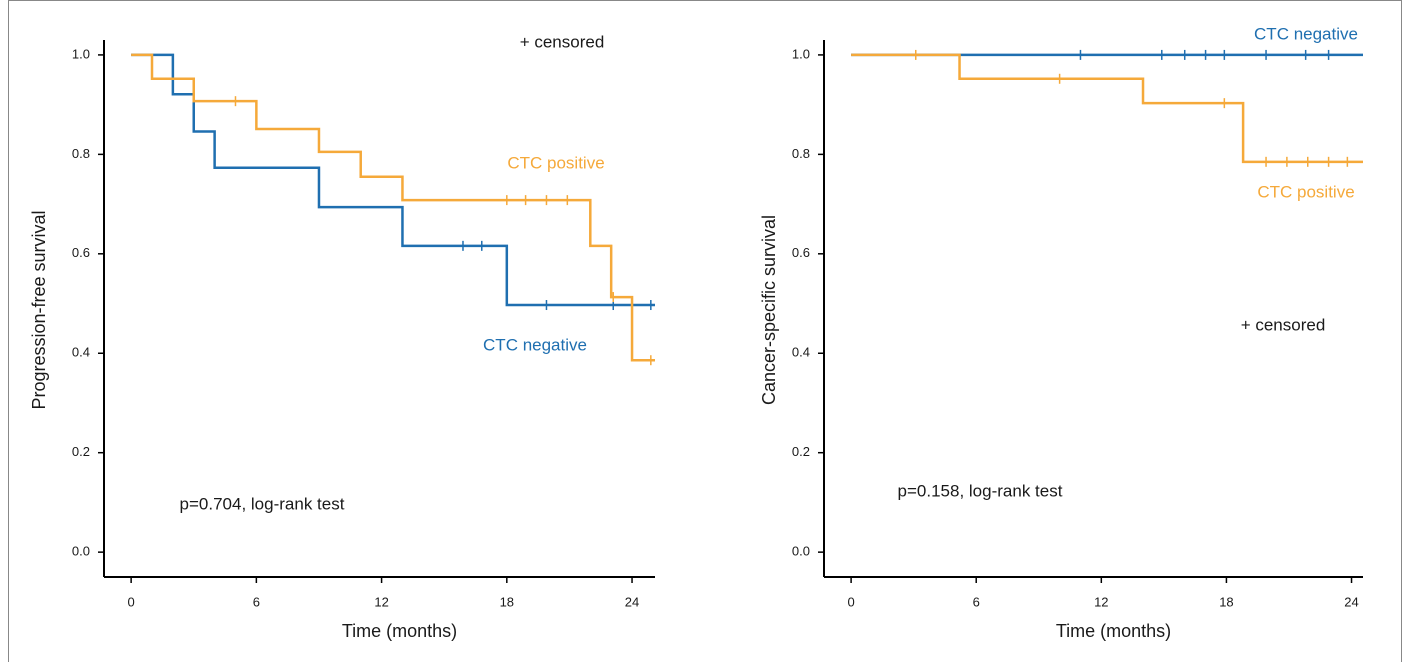 The height and width of the screenshot is (662, 1410). What do you see at coordinates (262, 503) in the screenshot?
I see `annotation: p=0.704, log-rank test` at bounding box center [262, 503].